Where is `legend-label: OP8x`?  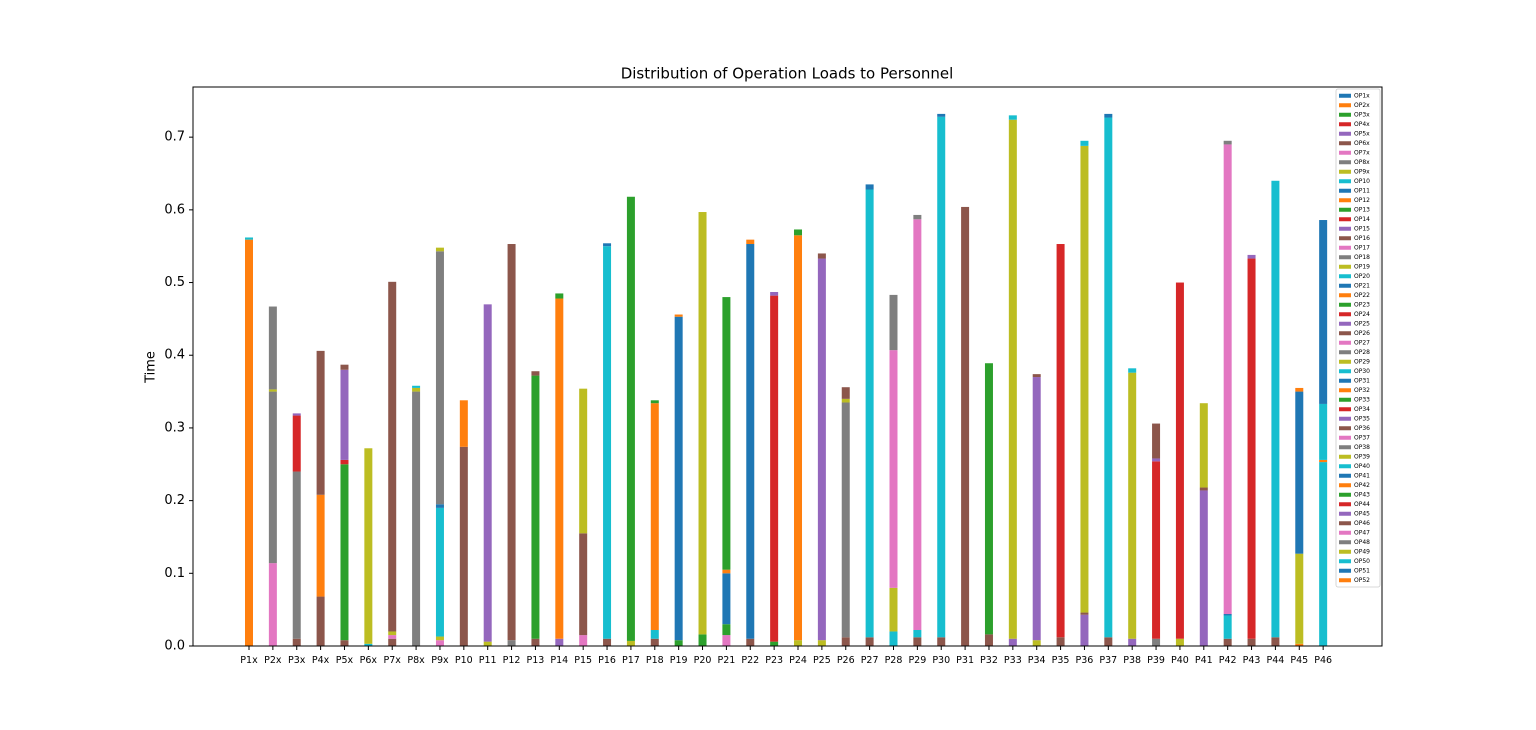
legend-label: OP8x is located at coordinates (1362, 162).